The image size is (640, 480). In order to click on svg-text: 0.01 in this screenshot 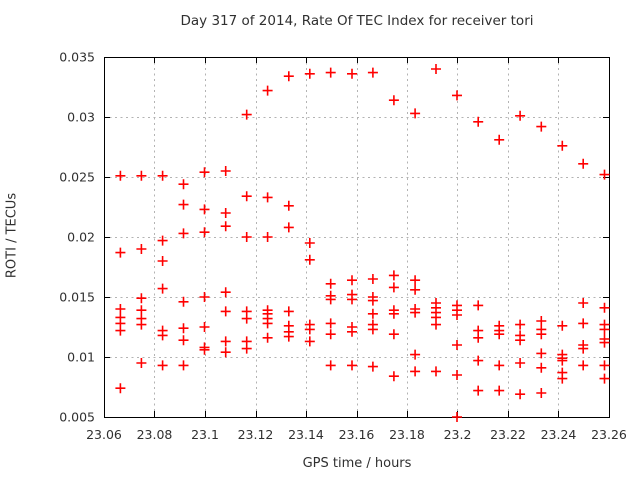, I will do `click(81, 357)`.